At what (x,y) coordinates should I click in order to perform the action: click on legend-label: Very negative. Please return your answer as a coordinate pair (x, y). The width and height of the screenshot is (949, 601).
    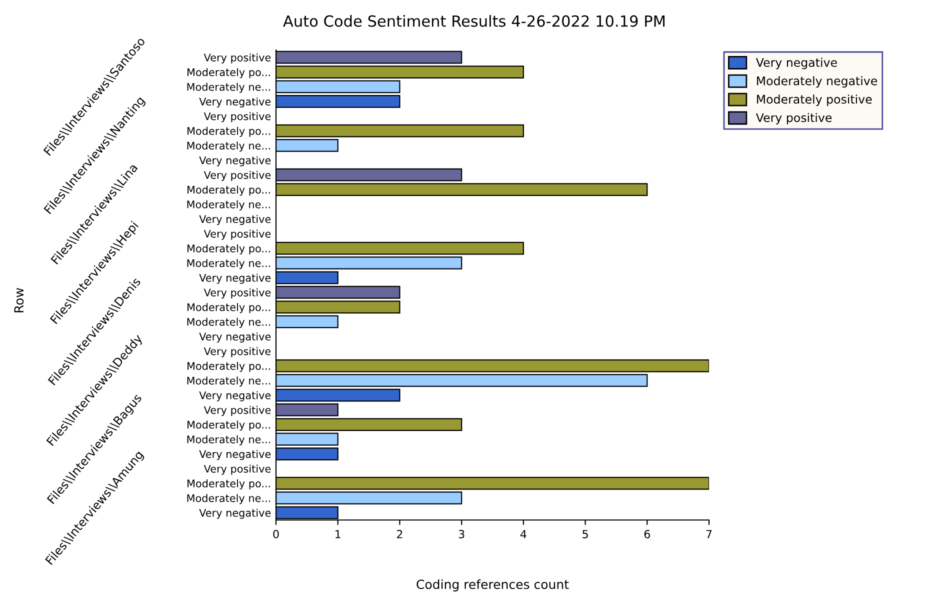
    Looking at the image, I should click on (796, 64).